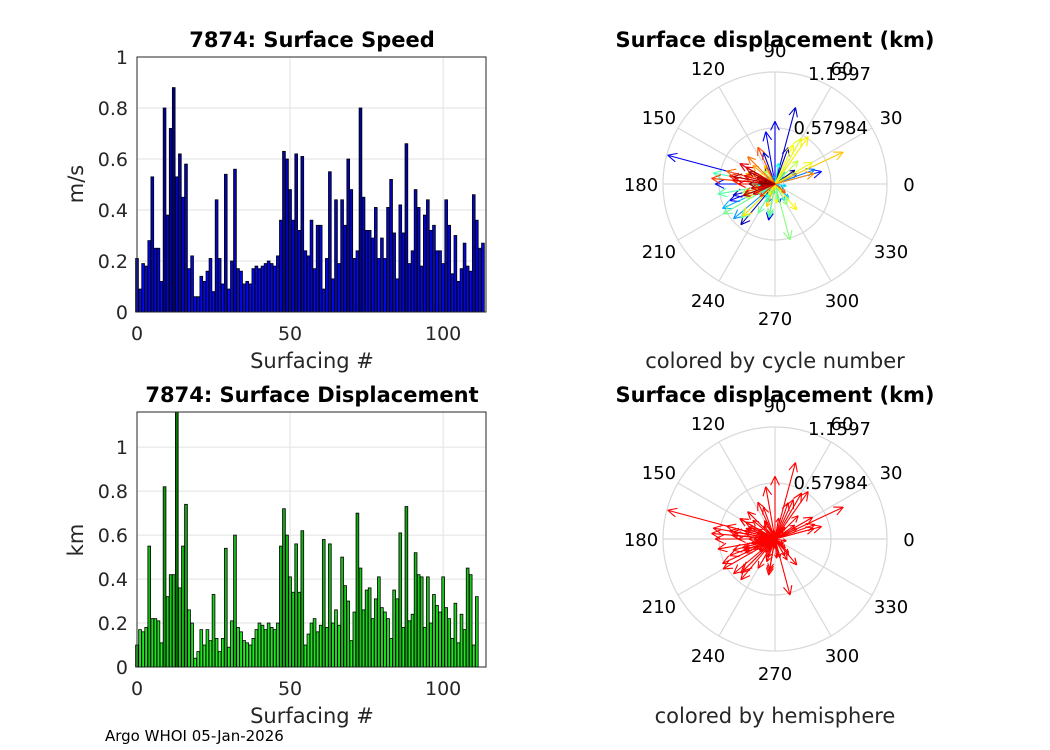 This screenshot has width=1050, height=750. Describe the element at coordinates (823, 567) in the screenshot. I see `polar-spoke` at that location.